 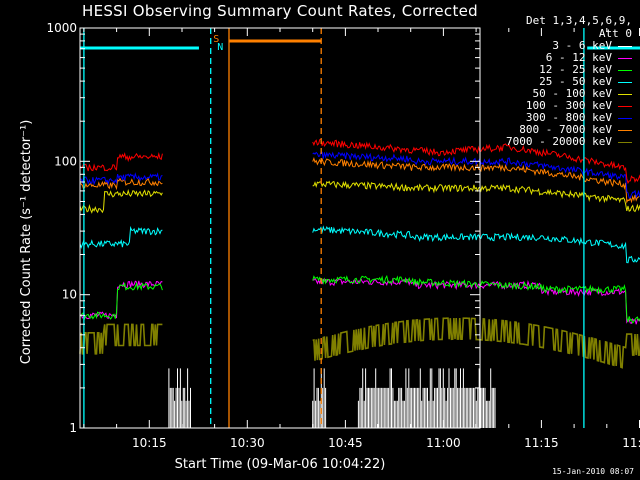 I want to click on series-25-50-kev, so click(x=359, y=244).